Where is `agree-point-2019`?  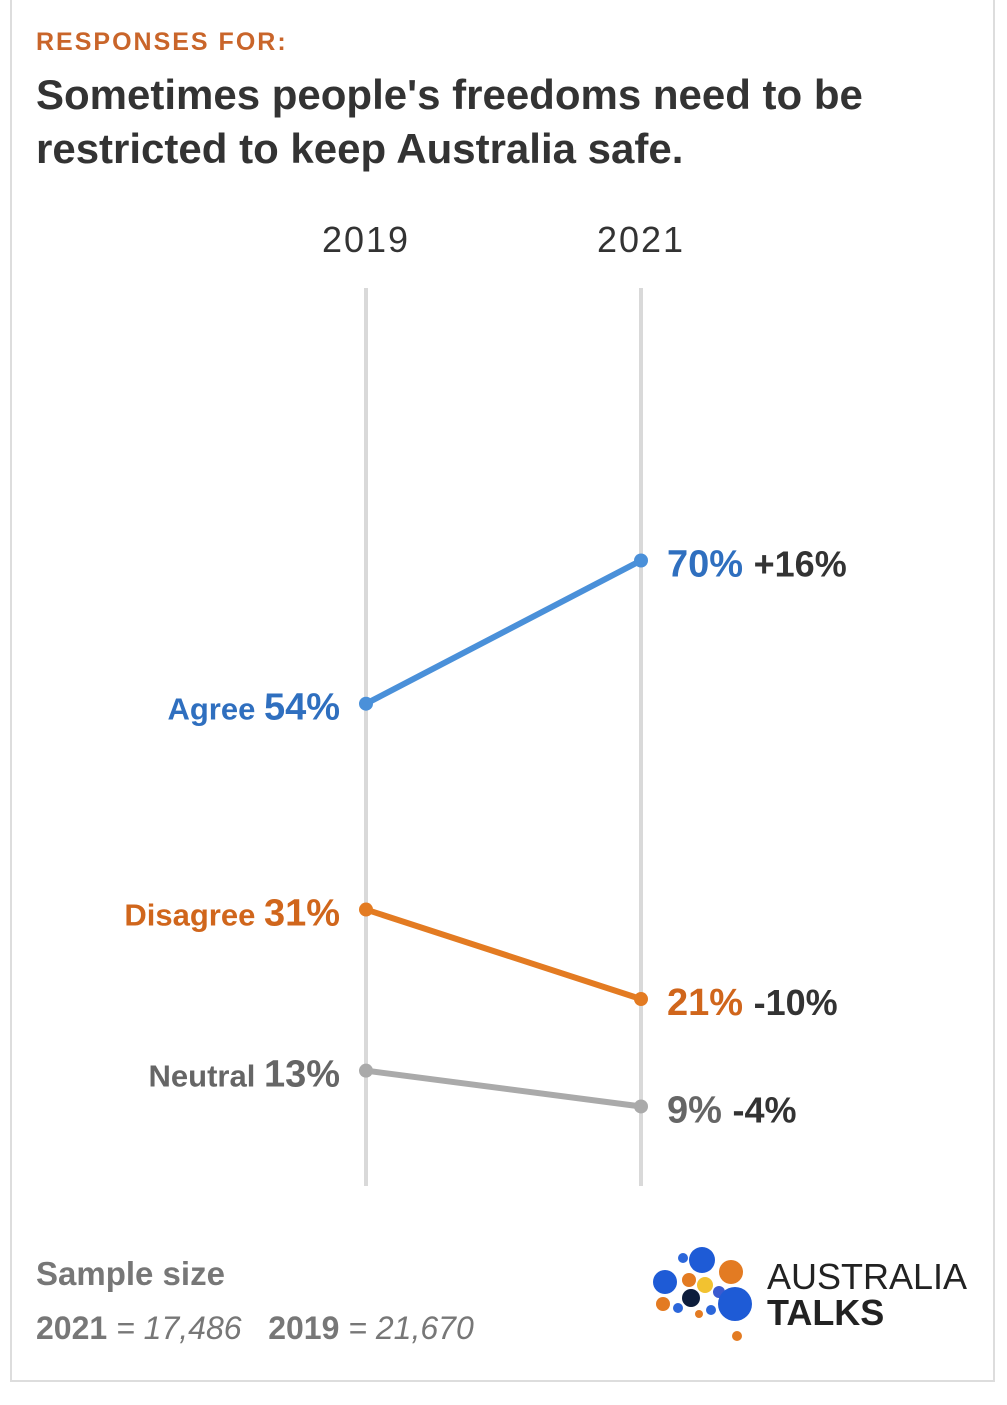 agree-point-2019 is located at coordinates (366, 703).